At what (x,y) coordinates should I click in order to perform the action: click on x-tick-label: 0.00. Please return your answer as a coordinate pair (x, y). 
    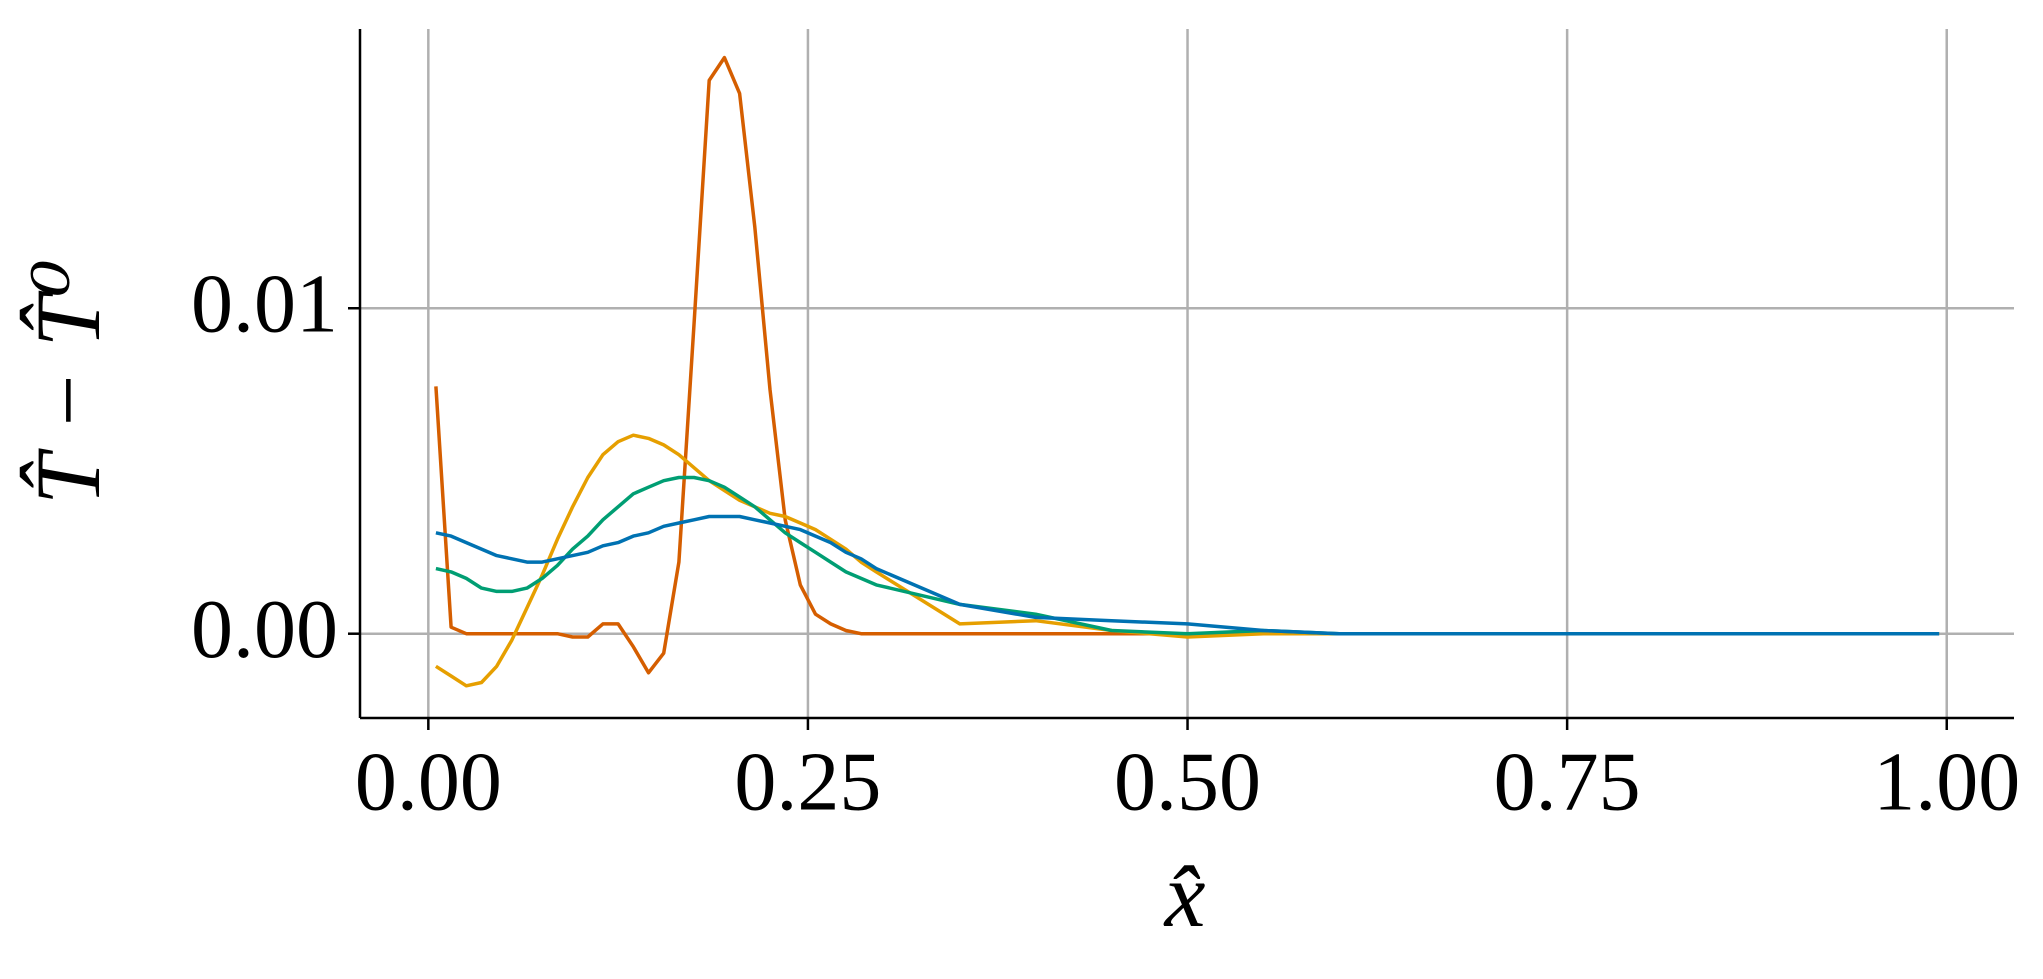
    Looking at the image, I should click on (428, 781).